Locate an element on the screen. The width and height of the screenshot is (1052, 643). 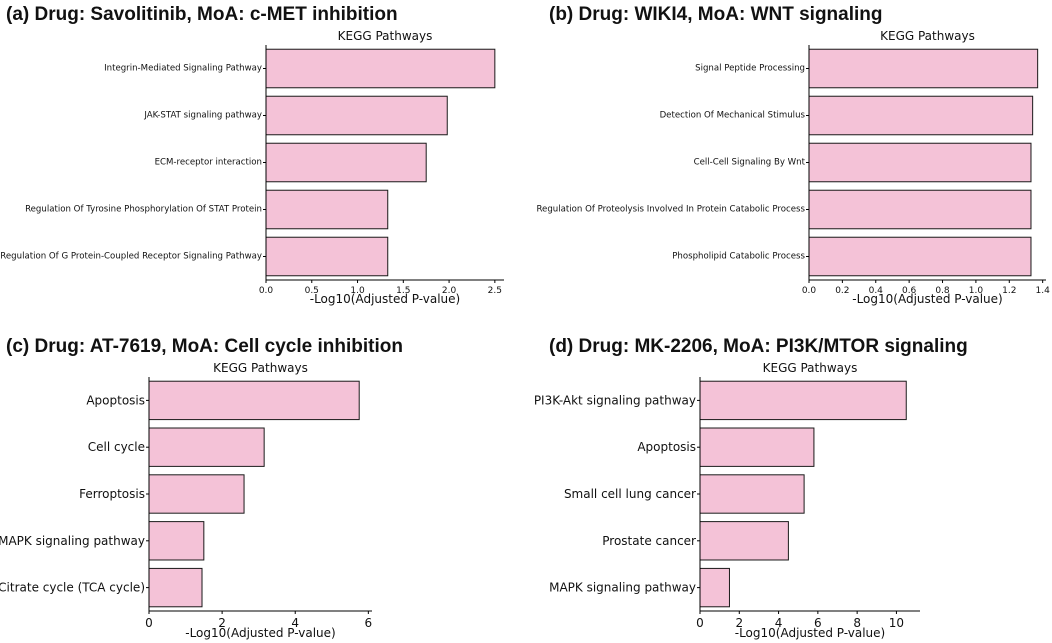
category-label-c-4: MAPK signaling pathway is located at coordinates (72, 541).